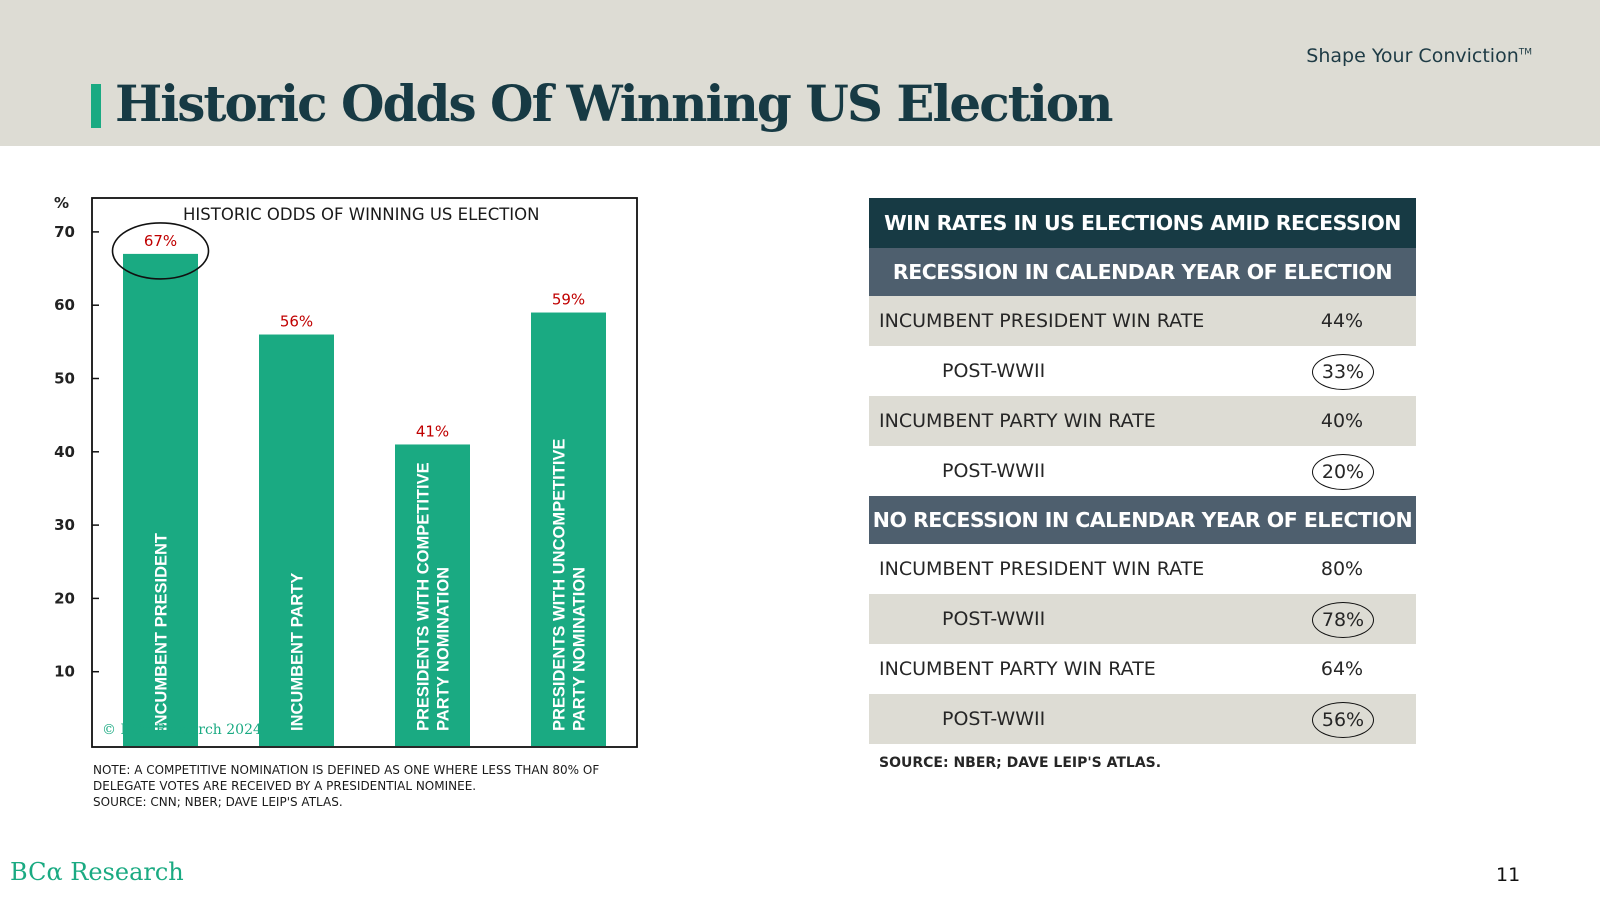 The width and height of the screenshot is (1600, 904). Describe the element at coordinates (1343, 620) in the screenshot. I see `circled-value: 78%` at that location.